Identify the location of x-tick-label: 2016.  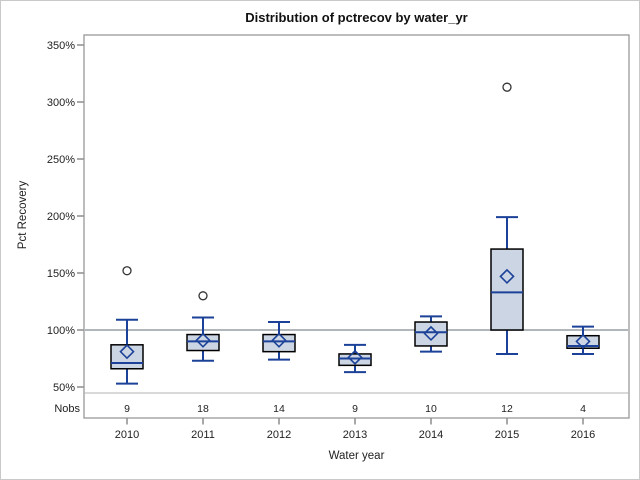
(583, 435).